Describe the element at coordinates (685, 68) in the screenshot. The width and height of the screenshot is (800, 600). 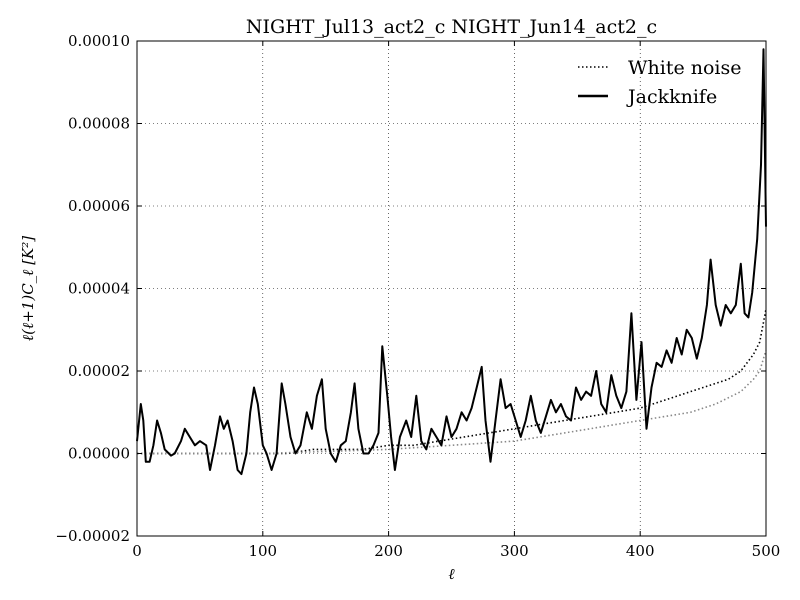
I see `legend-label: White noise` at that location.